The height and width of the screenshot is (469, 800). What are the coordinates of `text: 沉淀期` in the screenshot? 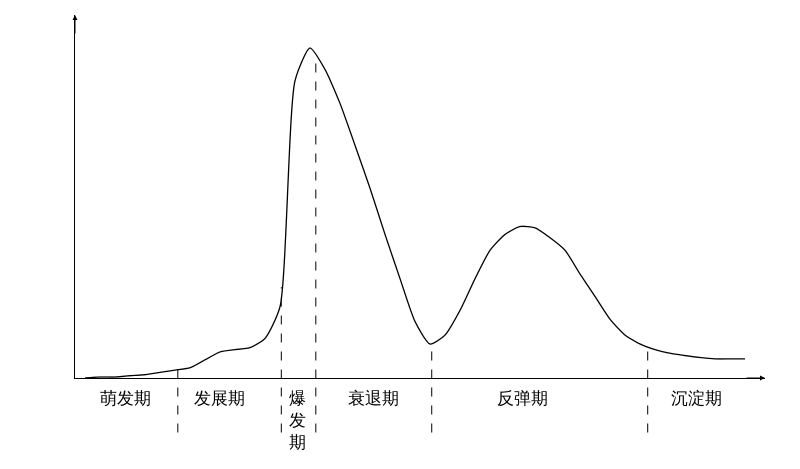 It's located at (696, 399).